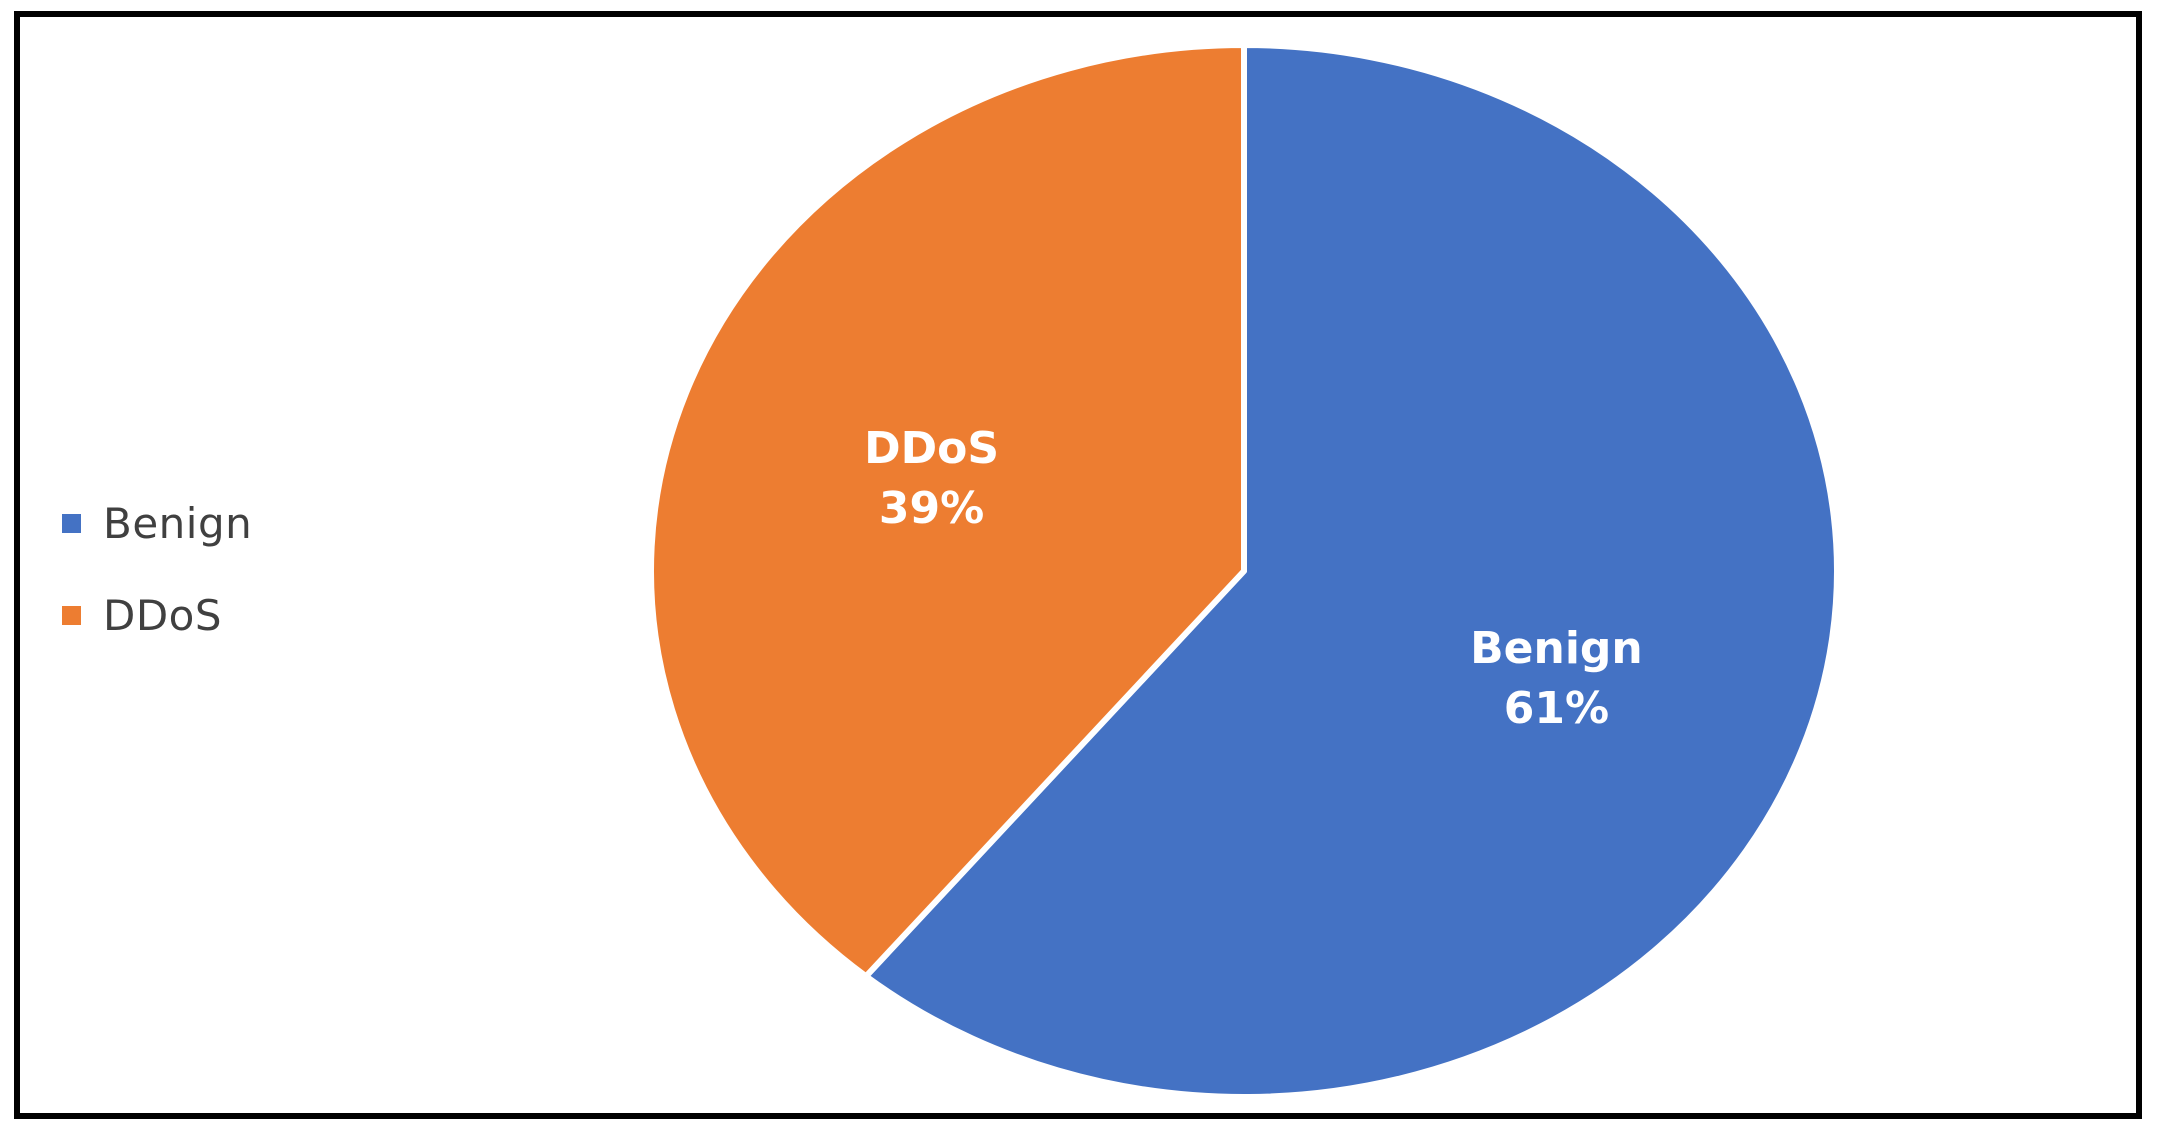 This screenshot has width=2162, height=1143. I want to click on data-label-value-ddos: 39%, so click(931, 508).